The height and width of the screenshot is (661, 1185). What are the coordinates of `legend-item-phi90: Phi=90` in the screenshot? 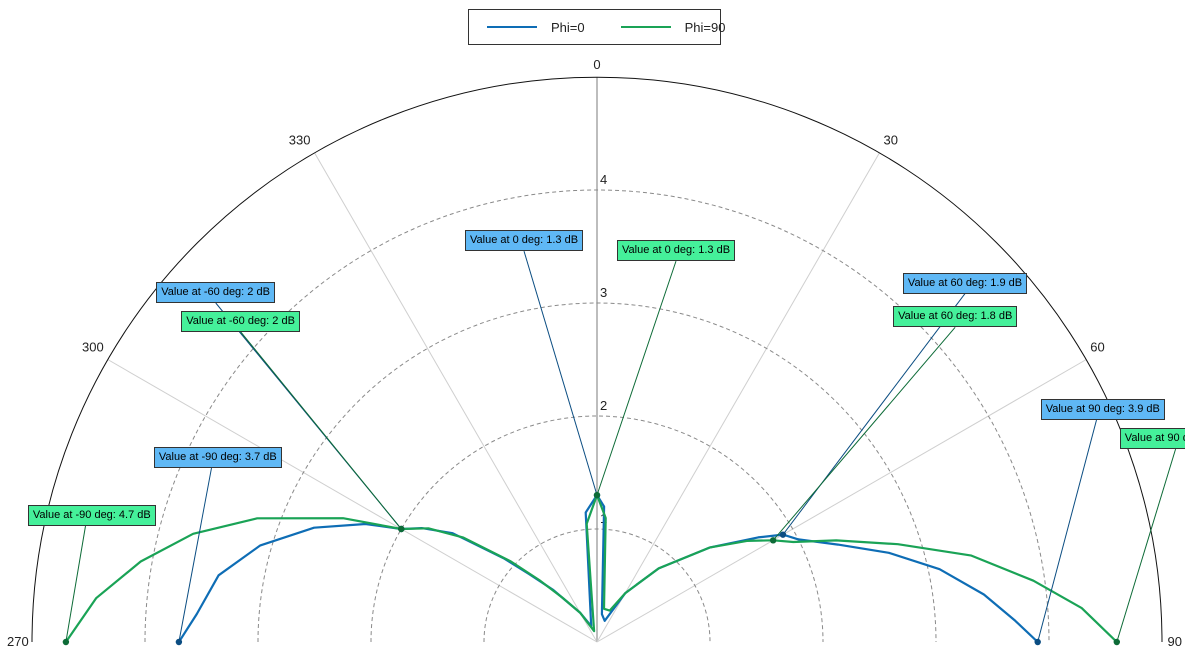 It's located at (673, 27).